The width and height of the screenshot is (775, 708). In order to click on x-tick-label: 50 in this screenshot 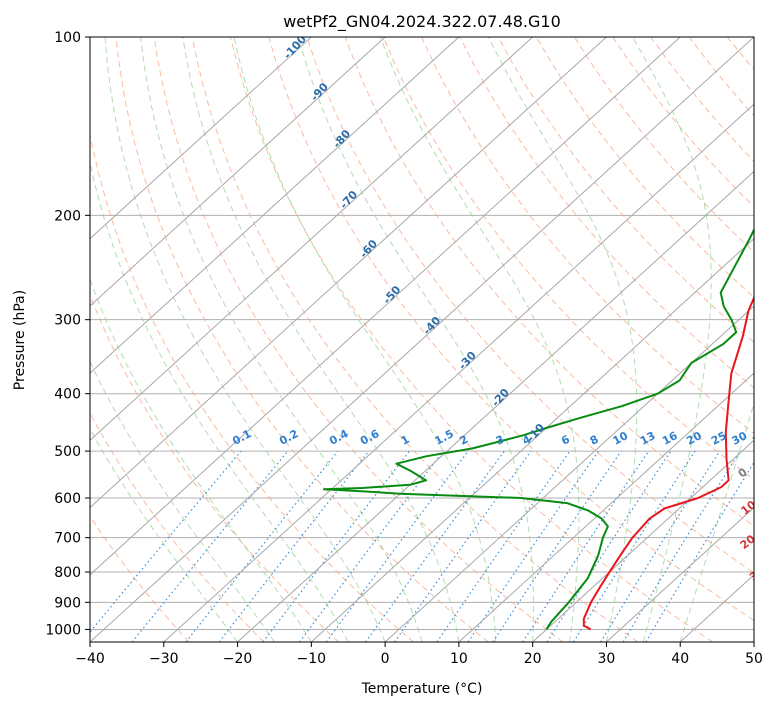, I will do `click(754, 659)`.